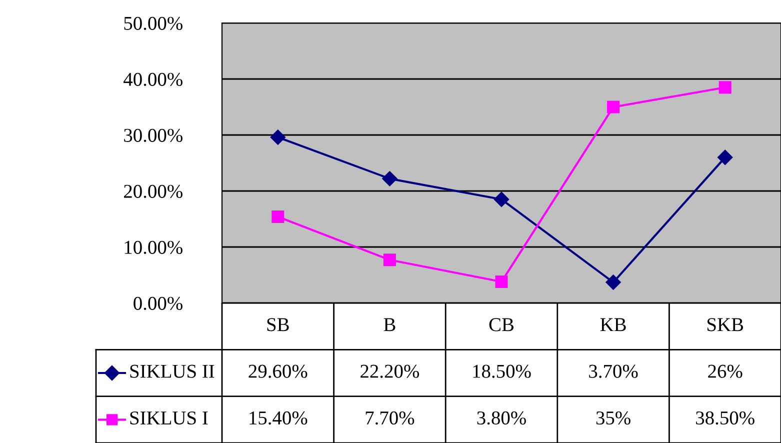 Image resolution: width=781 pixels, height=443 pixels. What do you see at coordinates (725, 325) in the screenshot?
I see `x-tick-label: SKB` at bounding box center [725, 325].